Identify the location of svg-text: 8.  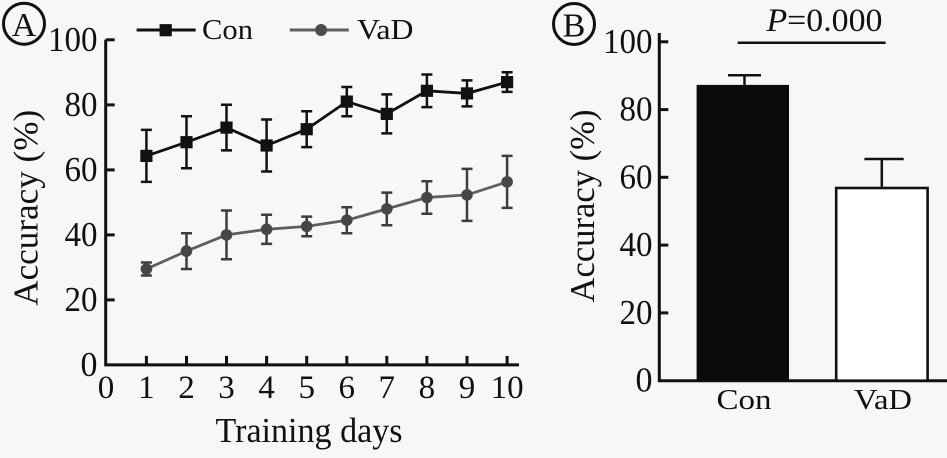
(427, 388).